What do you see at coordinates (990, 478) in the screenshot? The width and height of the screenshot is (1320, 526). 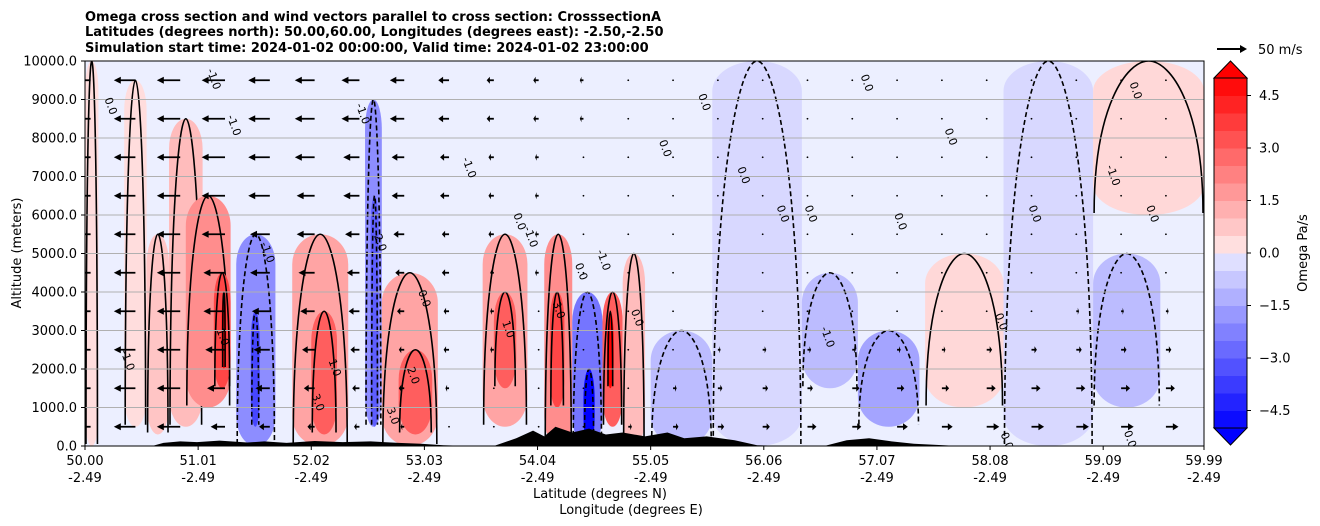 I see `x-tick-label-lon: -2.49` at bounding box center [990, 478].